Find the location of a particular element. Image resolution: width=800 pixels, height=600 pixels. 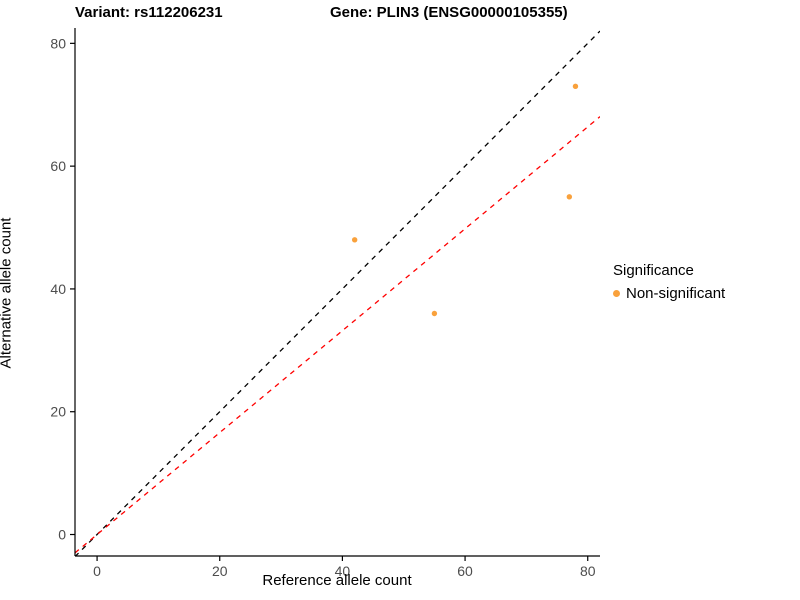

y-tick-label: 40 is located at coordinates (58, 289).